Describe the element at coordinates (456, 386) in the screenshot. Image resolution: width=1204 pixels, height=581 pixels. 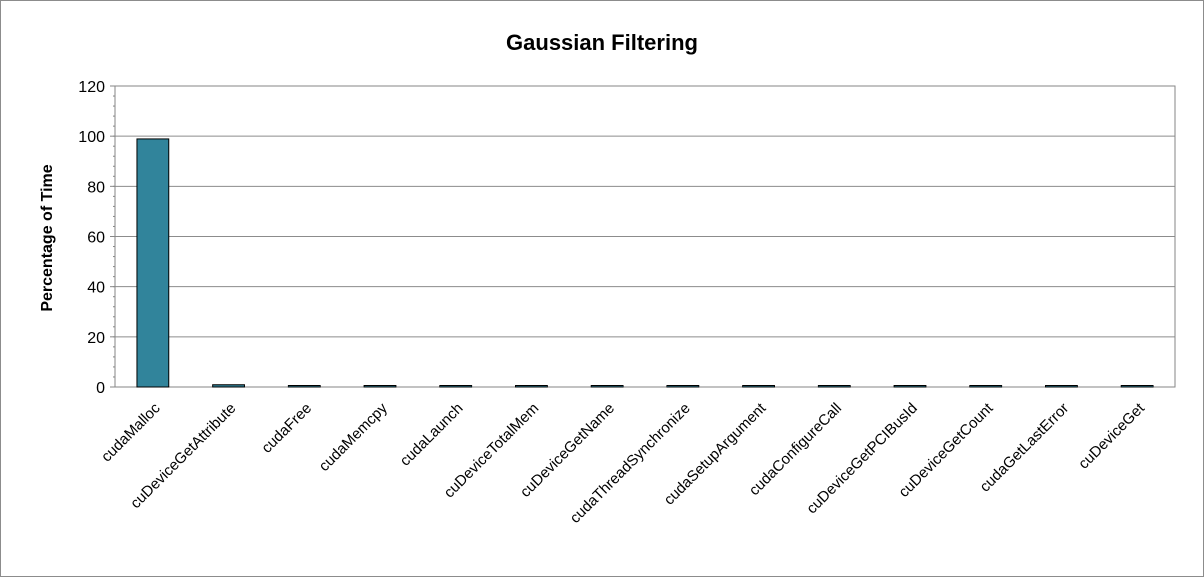
I see `bar-cudaLaunch` at that location.